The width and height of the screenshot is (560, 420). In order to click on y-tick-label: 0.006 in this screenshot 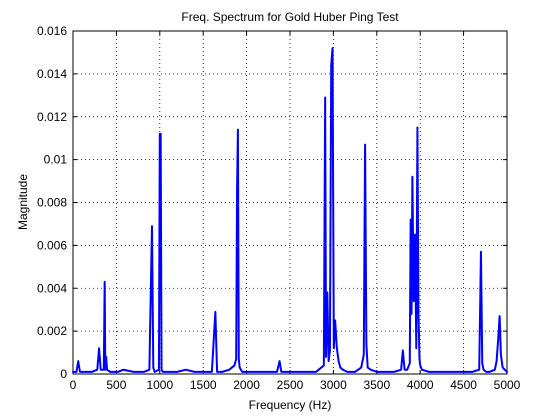, I will do `click(52, 245)`.